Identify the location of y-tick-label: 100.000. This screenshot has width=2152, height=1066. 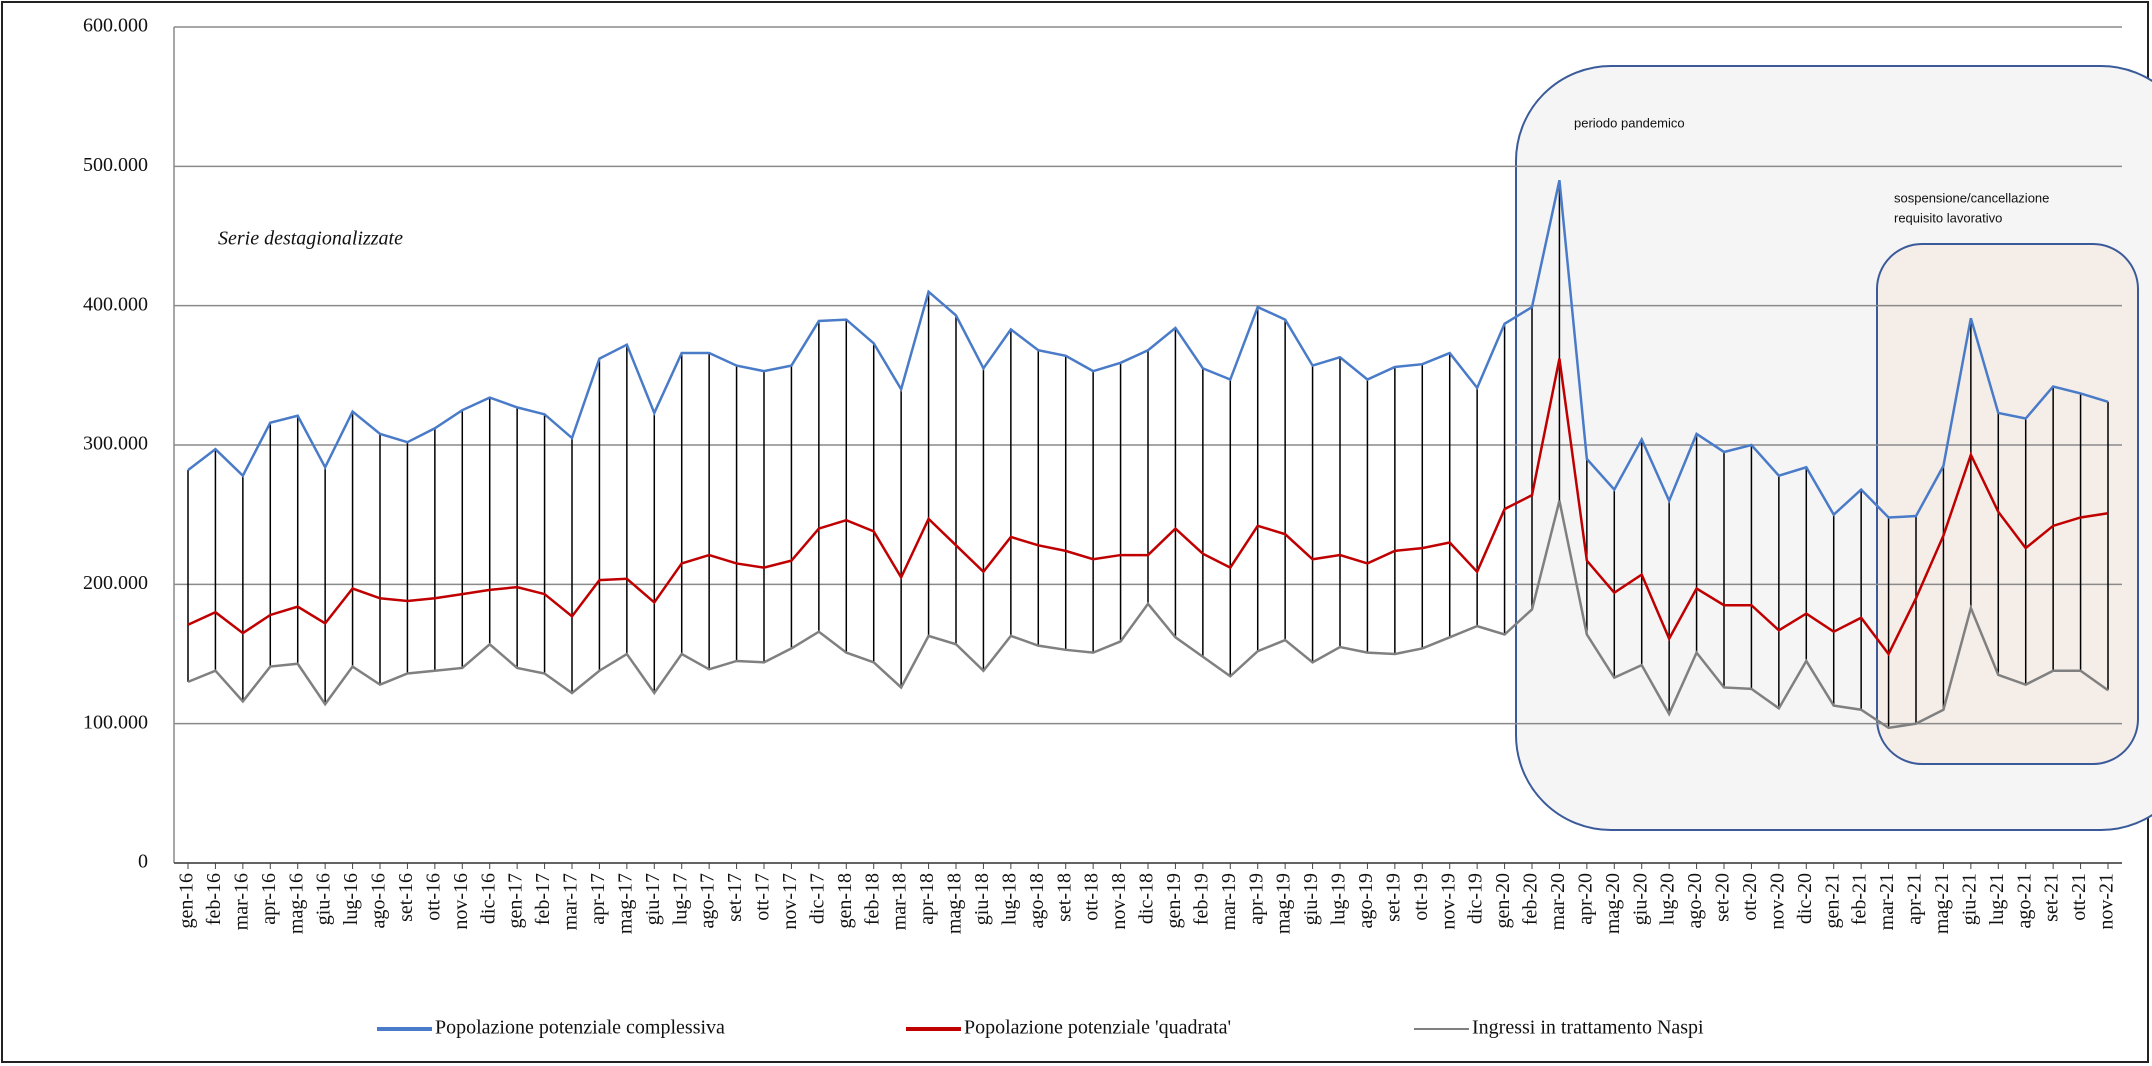
(115, 722).